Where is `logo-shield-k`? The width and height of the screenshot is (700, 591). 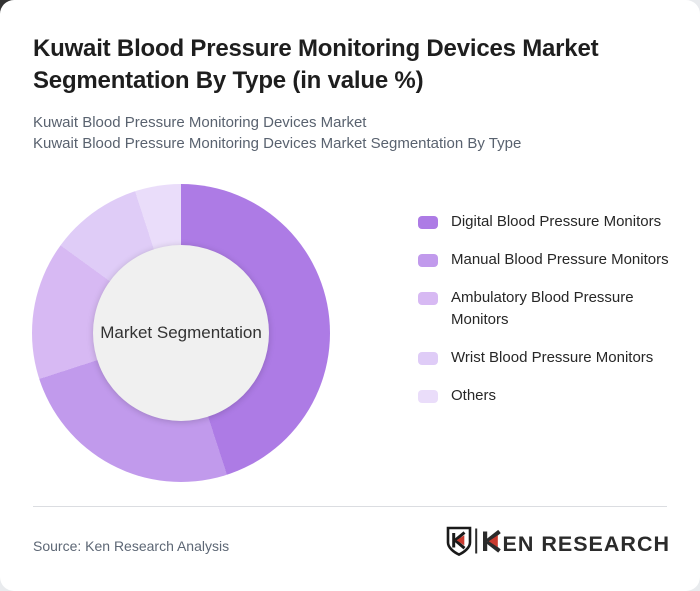
logo-shield-k is located at coordinates (459, 540).